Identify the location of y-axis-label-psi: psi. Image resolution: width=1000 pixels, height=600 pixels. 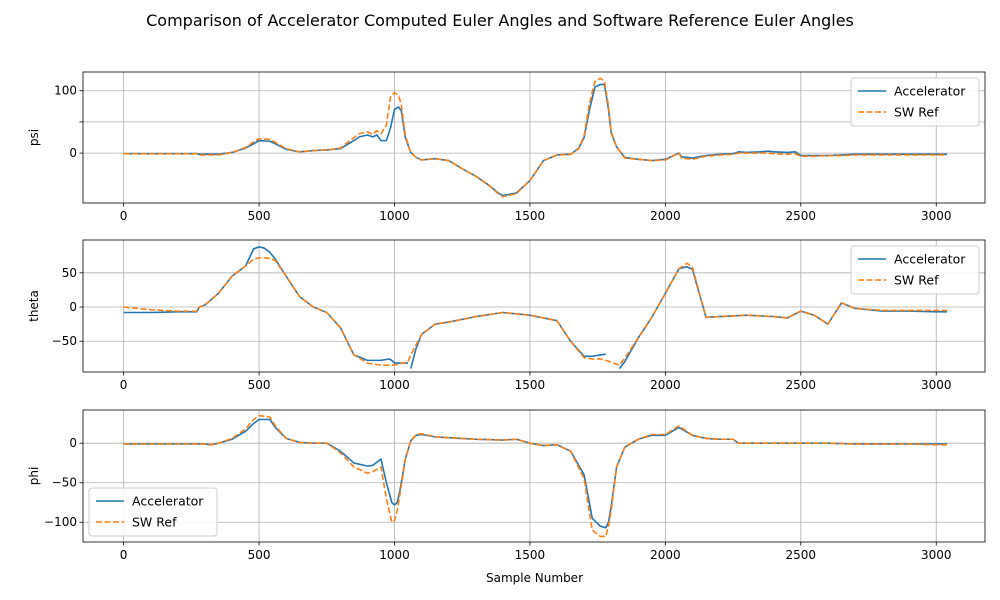
(34, 137).